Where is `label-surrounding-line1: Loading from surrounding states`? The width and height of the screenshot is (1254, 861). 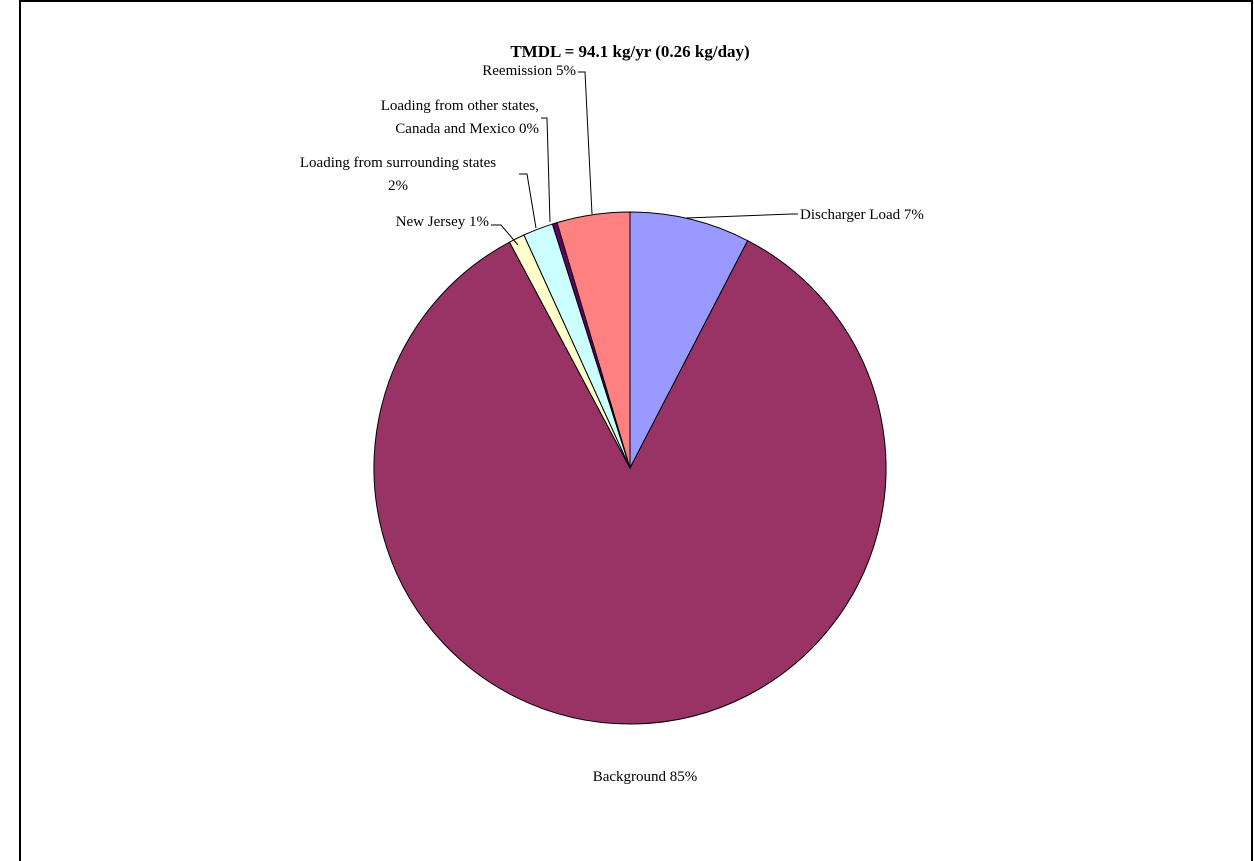
label-surrounding-line1: Loading from surrounding states is located at coordinates (398, 163).